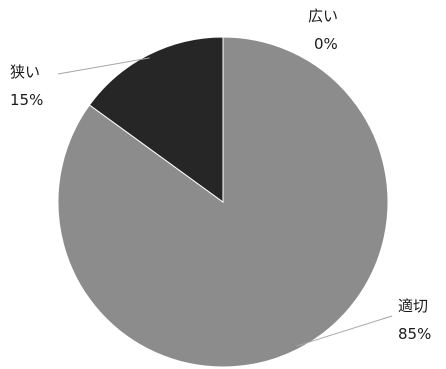 The width and height of the screenshot is (446, 369). Describe the element at coordinates (326, 44) in the screenshot. I see `label-hiroi-value: 0%` at that location.